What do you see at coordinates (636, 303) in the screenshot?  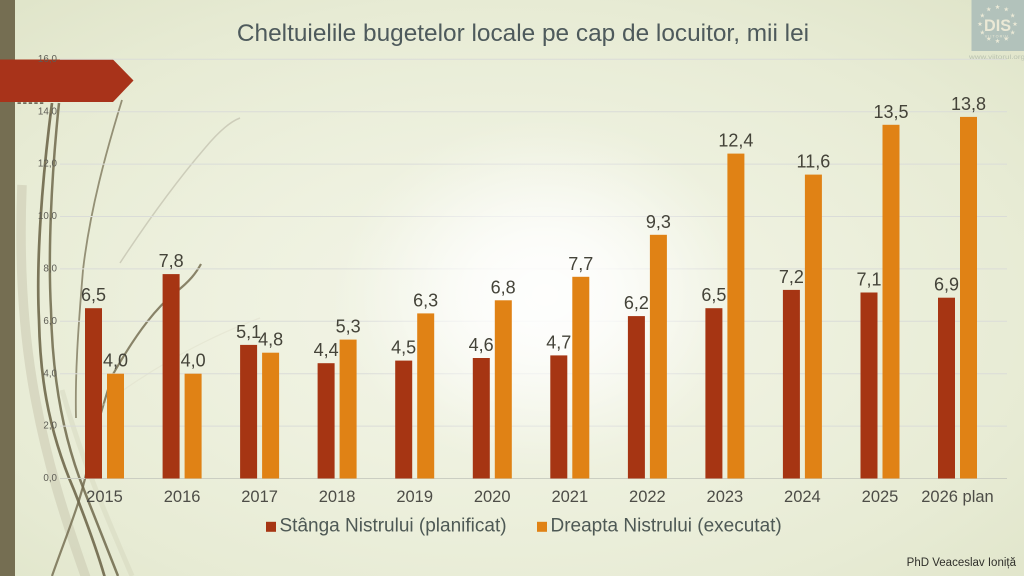 I see `svg-text: 6,2` at bounding box center [636, 303].